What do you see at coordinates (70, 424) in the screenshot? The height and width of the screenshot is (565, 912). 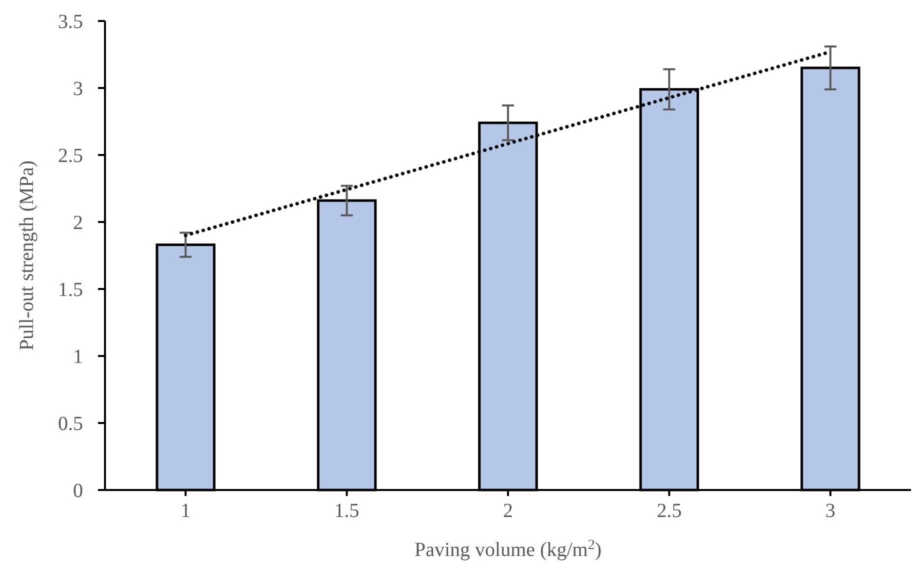 I see `y-tick-label: 0.5` at bounding box center [70, 424].